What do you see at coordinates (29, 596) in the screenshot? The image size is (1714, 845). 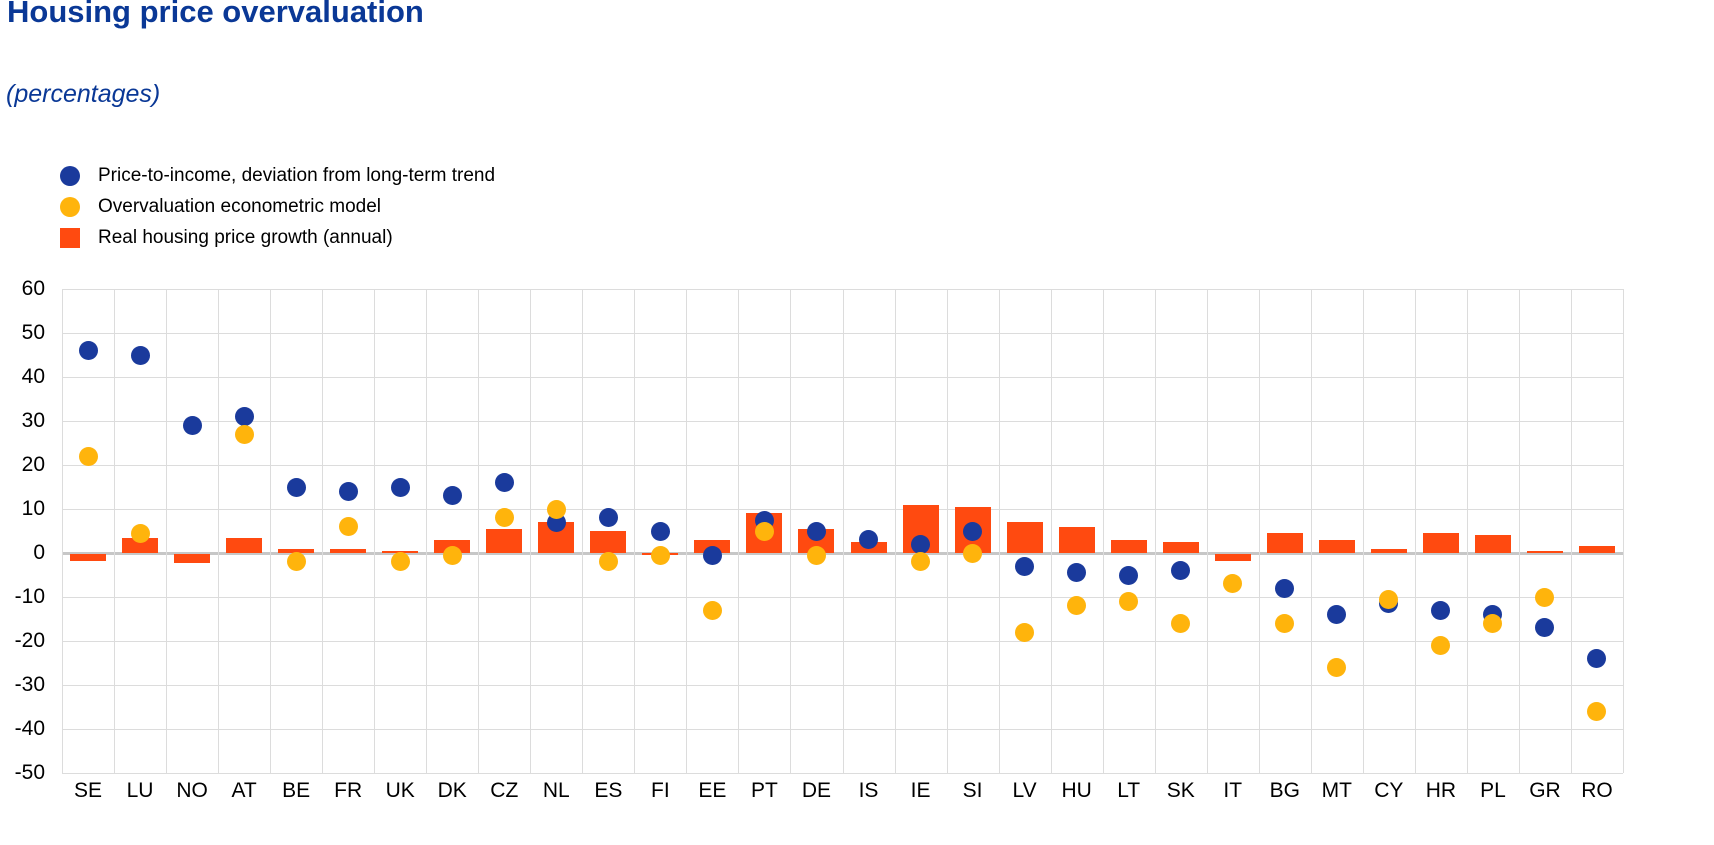 I see `y-axis-tick-label: -10` at bounding box center [29, 596].